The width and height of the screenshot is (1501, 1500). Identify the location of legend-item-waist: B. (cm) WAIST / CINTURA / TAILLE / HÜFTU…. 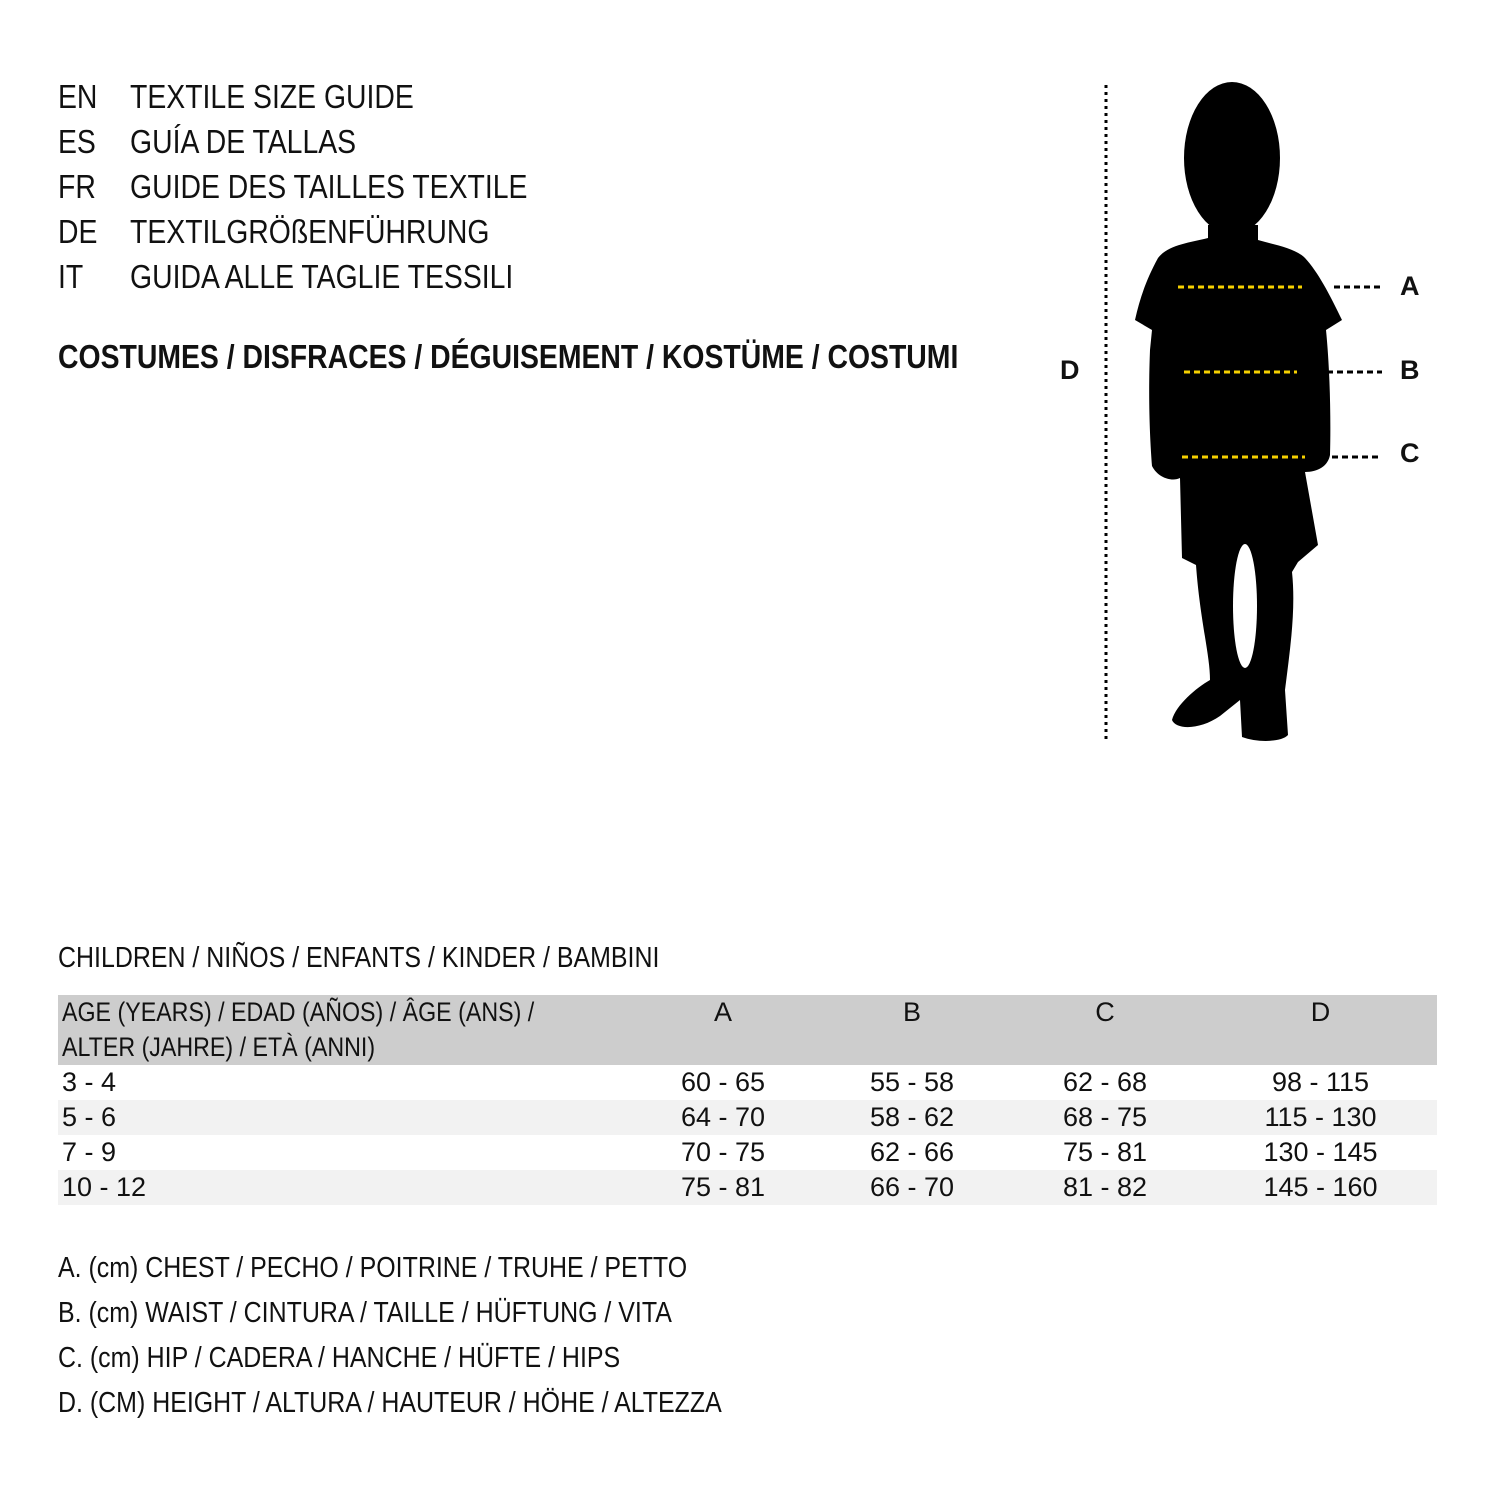
(415, 1313).